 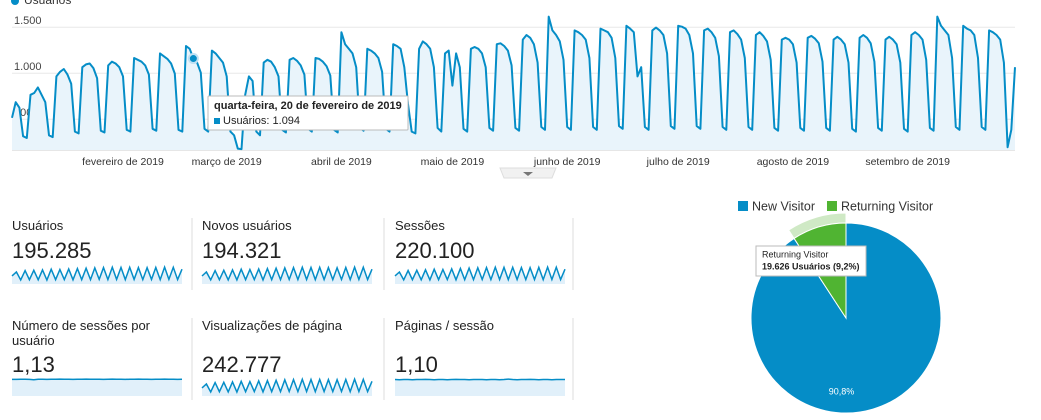 I want to click on metric-value: 194.321, so click(x=242, y=250).